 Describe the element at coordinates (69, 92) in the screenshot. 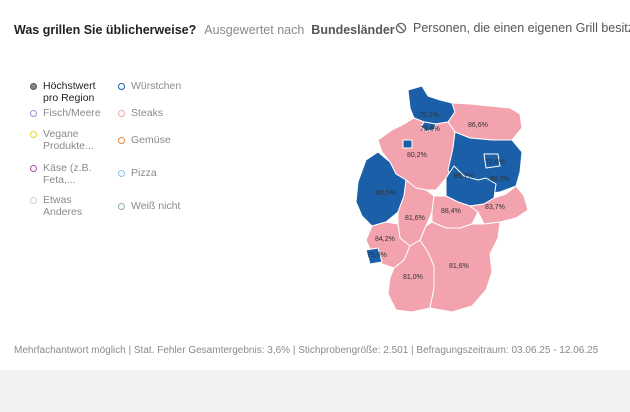

I see `legend-label: Höchstwert pro Region` at that location.